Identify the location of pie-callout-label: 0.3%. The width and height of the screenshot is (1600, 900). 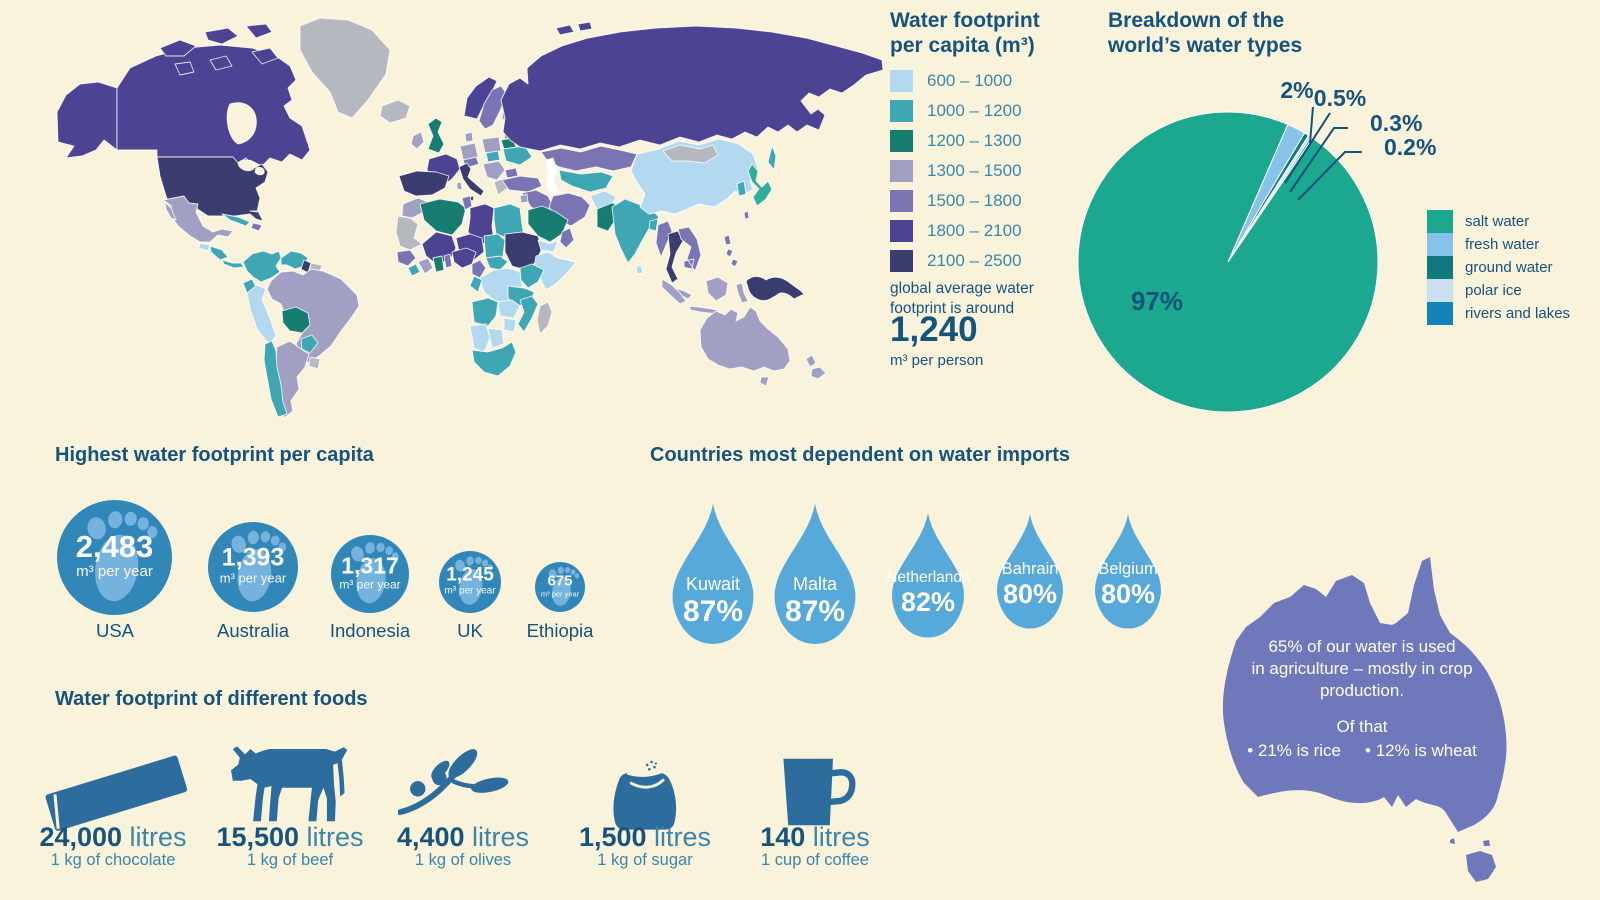
(1396, 123).